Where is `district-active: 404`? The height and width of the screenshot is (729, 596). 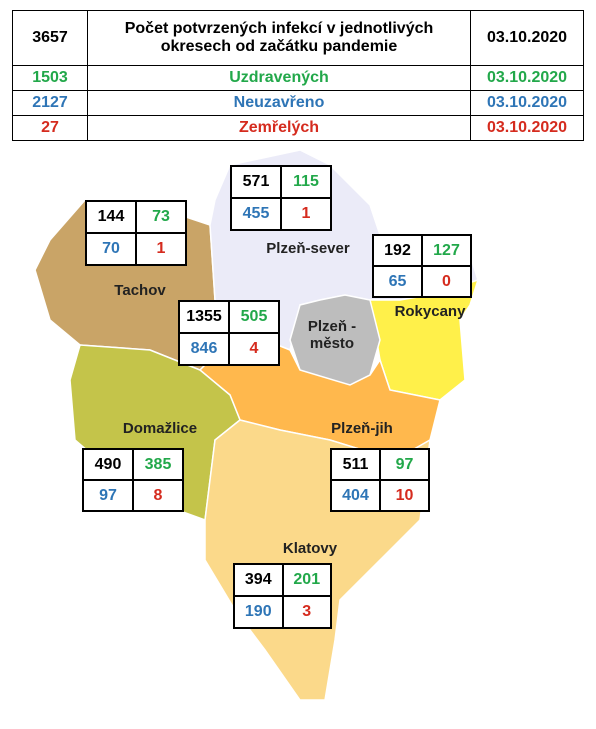
district-active: 404 is located at coordinates (355, 495).